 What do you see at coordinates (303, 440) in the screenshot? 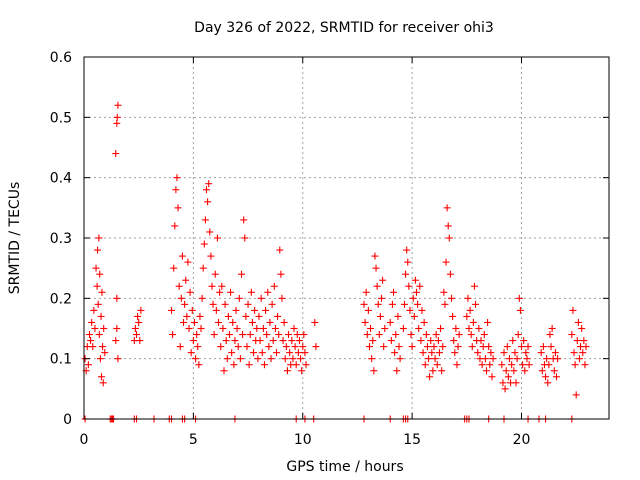
I see `x-tick-label: 10` at bounding box center [303, 440].